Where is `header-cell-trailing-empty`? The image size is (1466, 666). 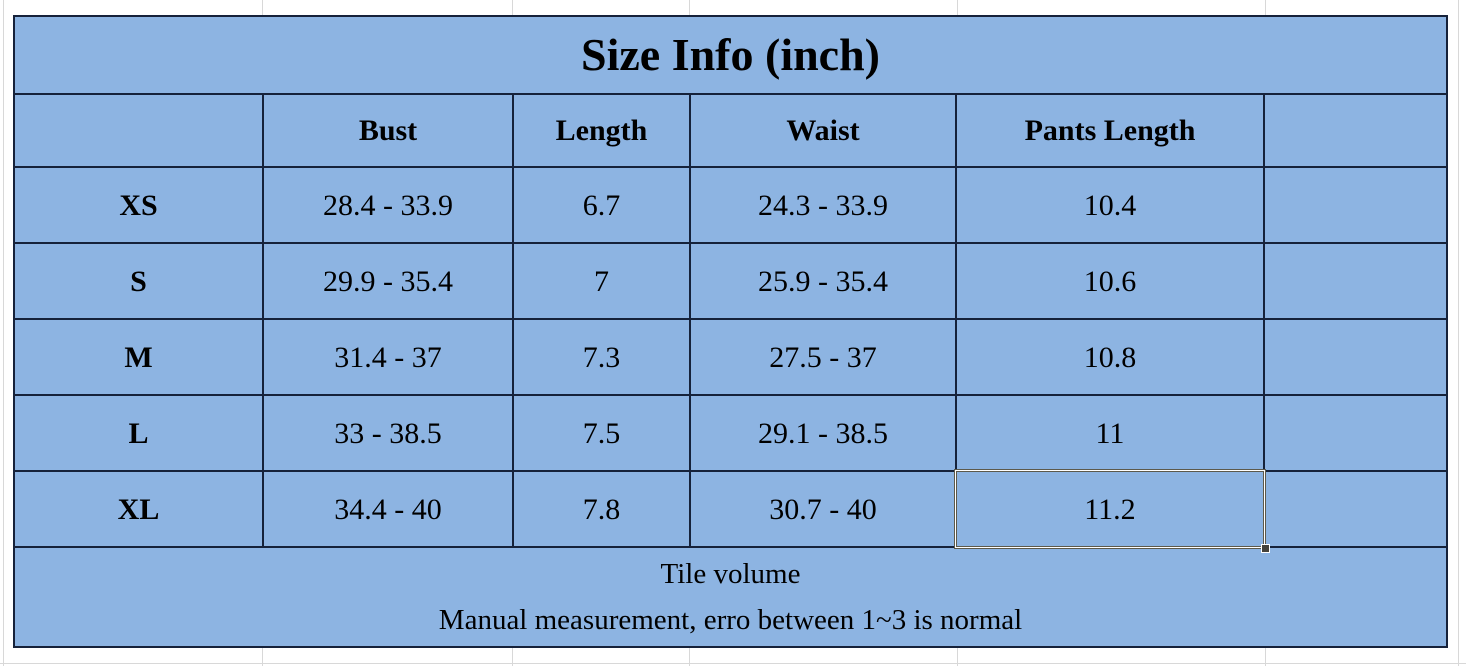 header-cell-trailing-empty is located at coordinates (1355, 130).